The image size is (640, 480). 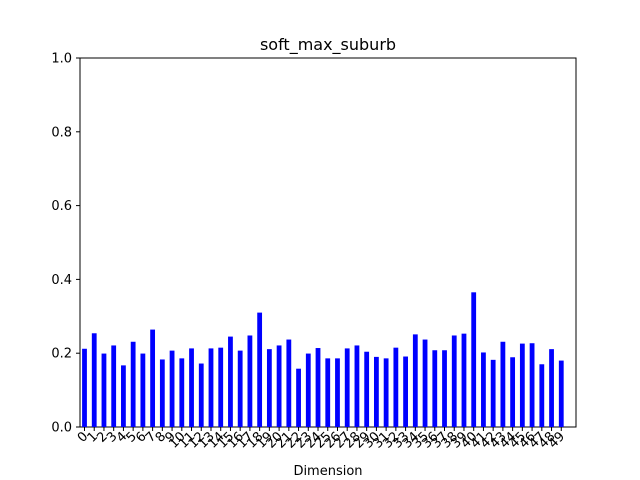 What do you see at coordinates (328, 45) in the screenshot?
I see `chart-title: soft_max_suburb` at bounding box center [328, 45].